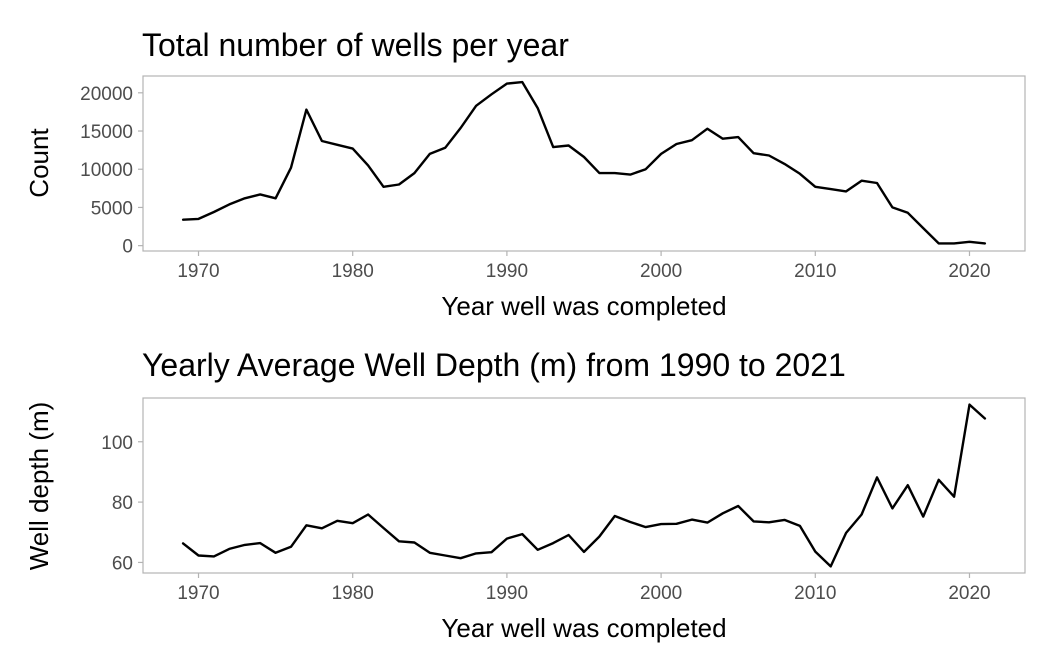 Image resolution: width=1056 pixels, height=672 pixels. What do you see at coordinates (106, 132) in the screenshot?
I see `y-tick-label: 15000` at bounding box center [106, 132].